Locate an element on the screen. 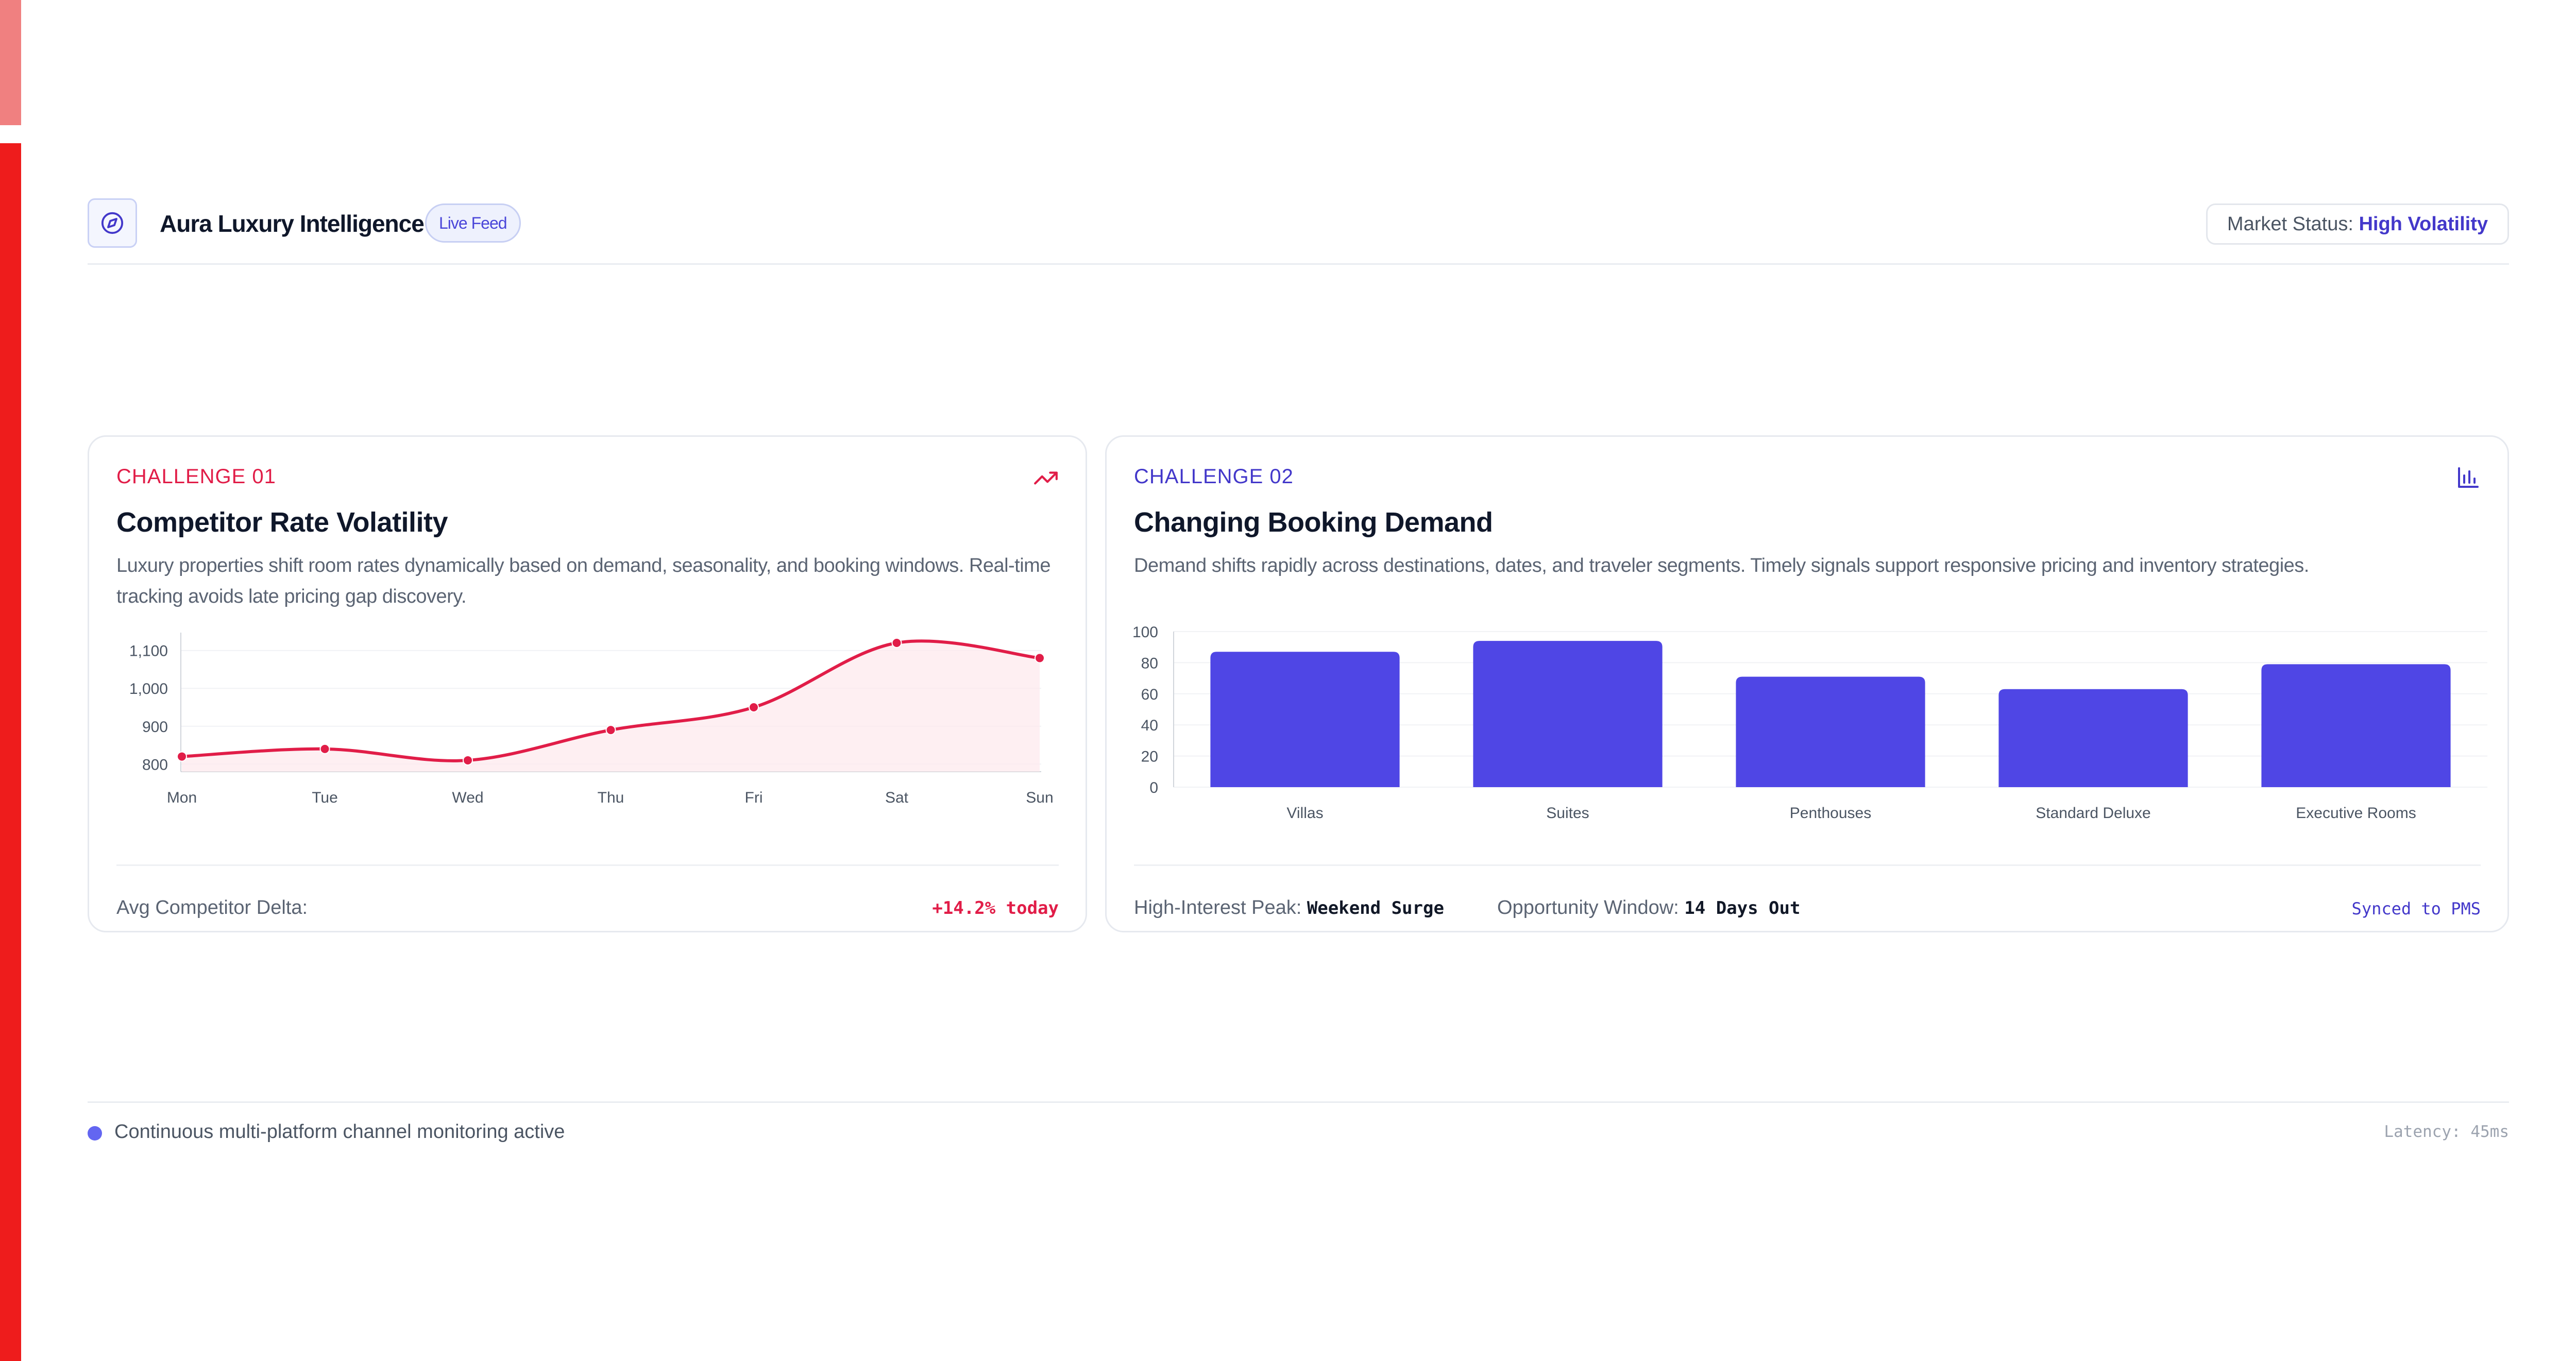  y-tick-label: 60 is located at coordinates (1149, 694).